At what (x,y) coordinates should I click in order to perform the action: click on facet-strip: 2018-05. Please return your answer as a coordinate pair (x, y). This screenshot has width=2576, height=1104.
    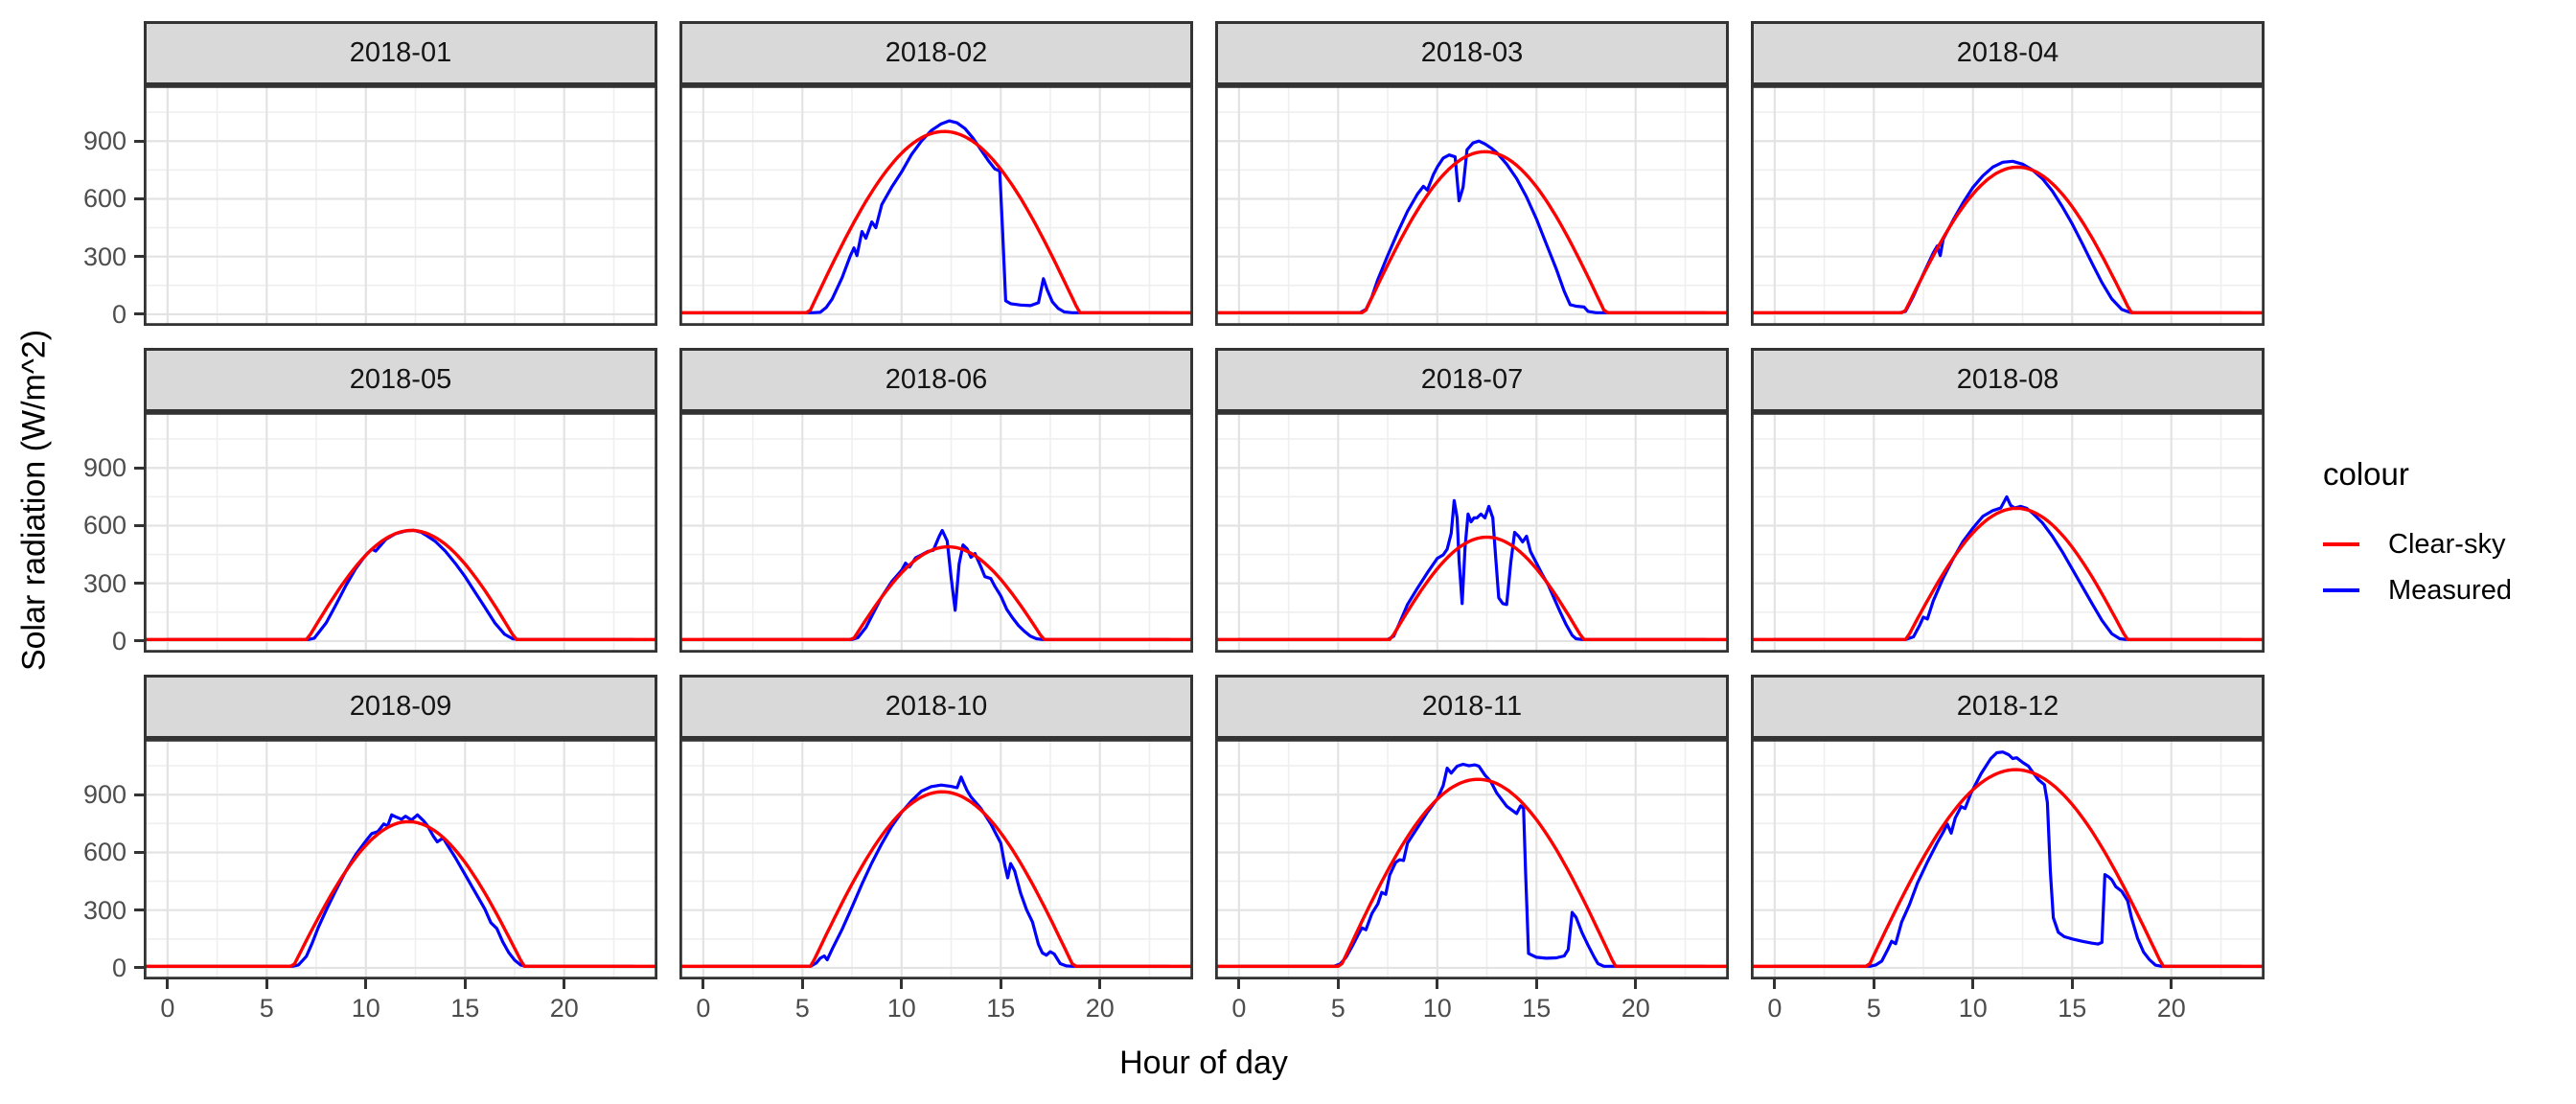
    Looking at the image, I should click on (400, 380).